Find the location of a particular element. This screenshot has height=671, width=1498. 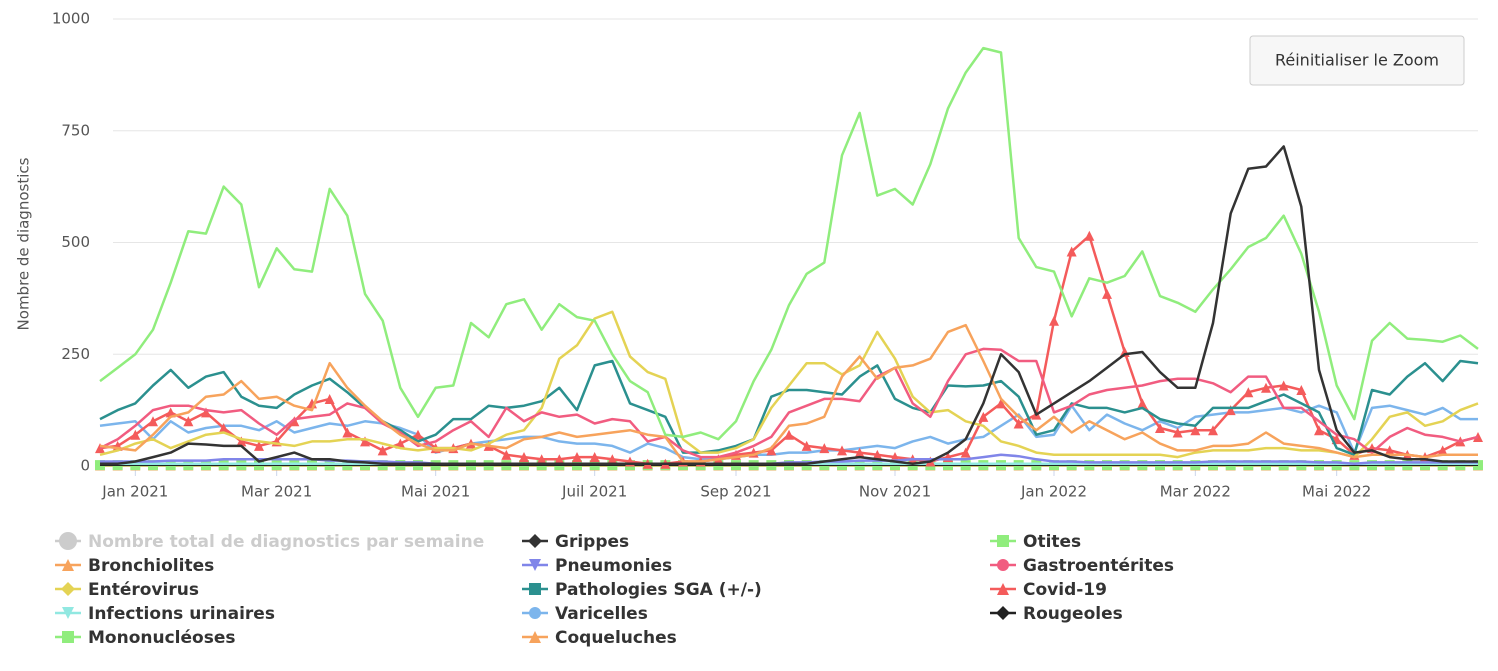

x-tick-label: Mar 2022 is located at coordinates (1195, 492).